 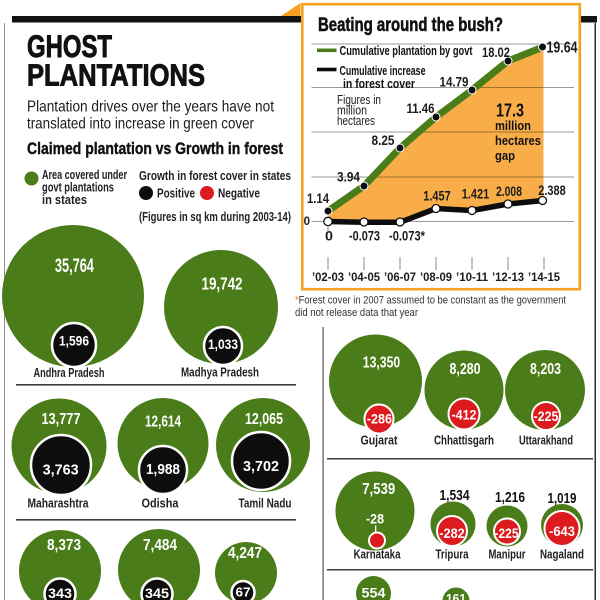 I want to click on svg-text: Gujarat, so click(x=380, y=440).